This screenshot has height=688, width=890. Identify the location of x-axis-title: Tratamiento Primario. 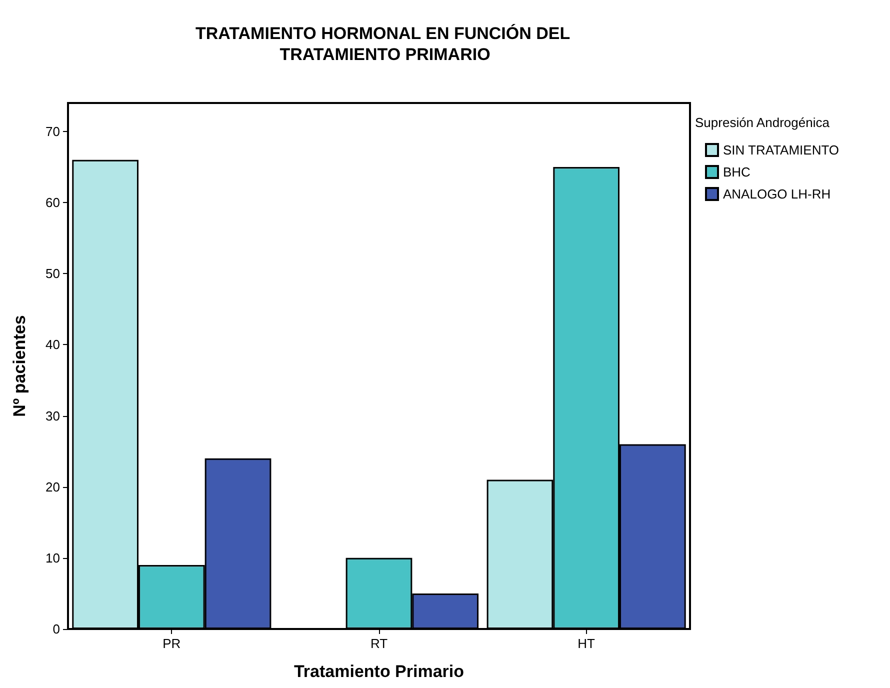
(379, 671).